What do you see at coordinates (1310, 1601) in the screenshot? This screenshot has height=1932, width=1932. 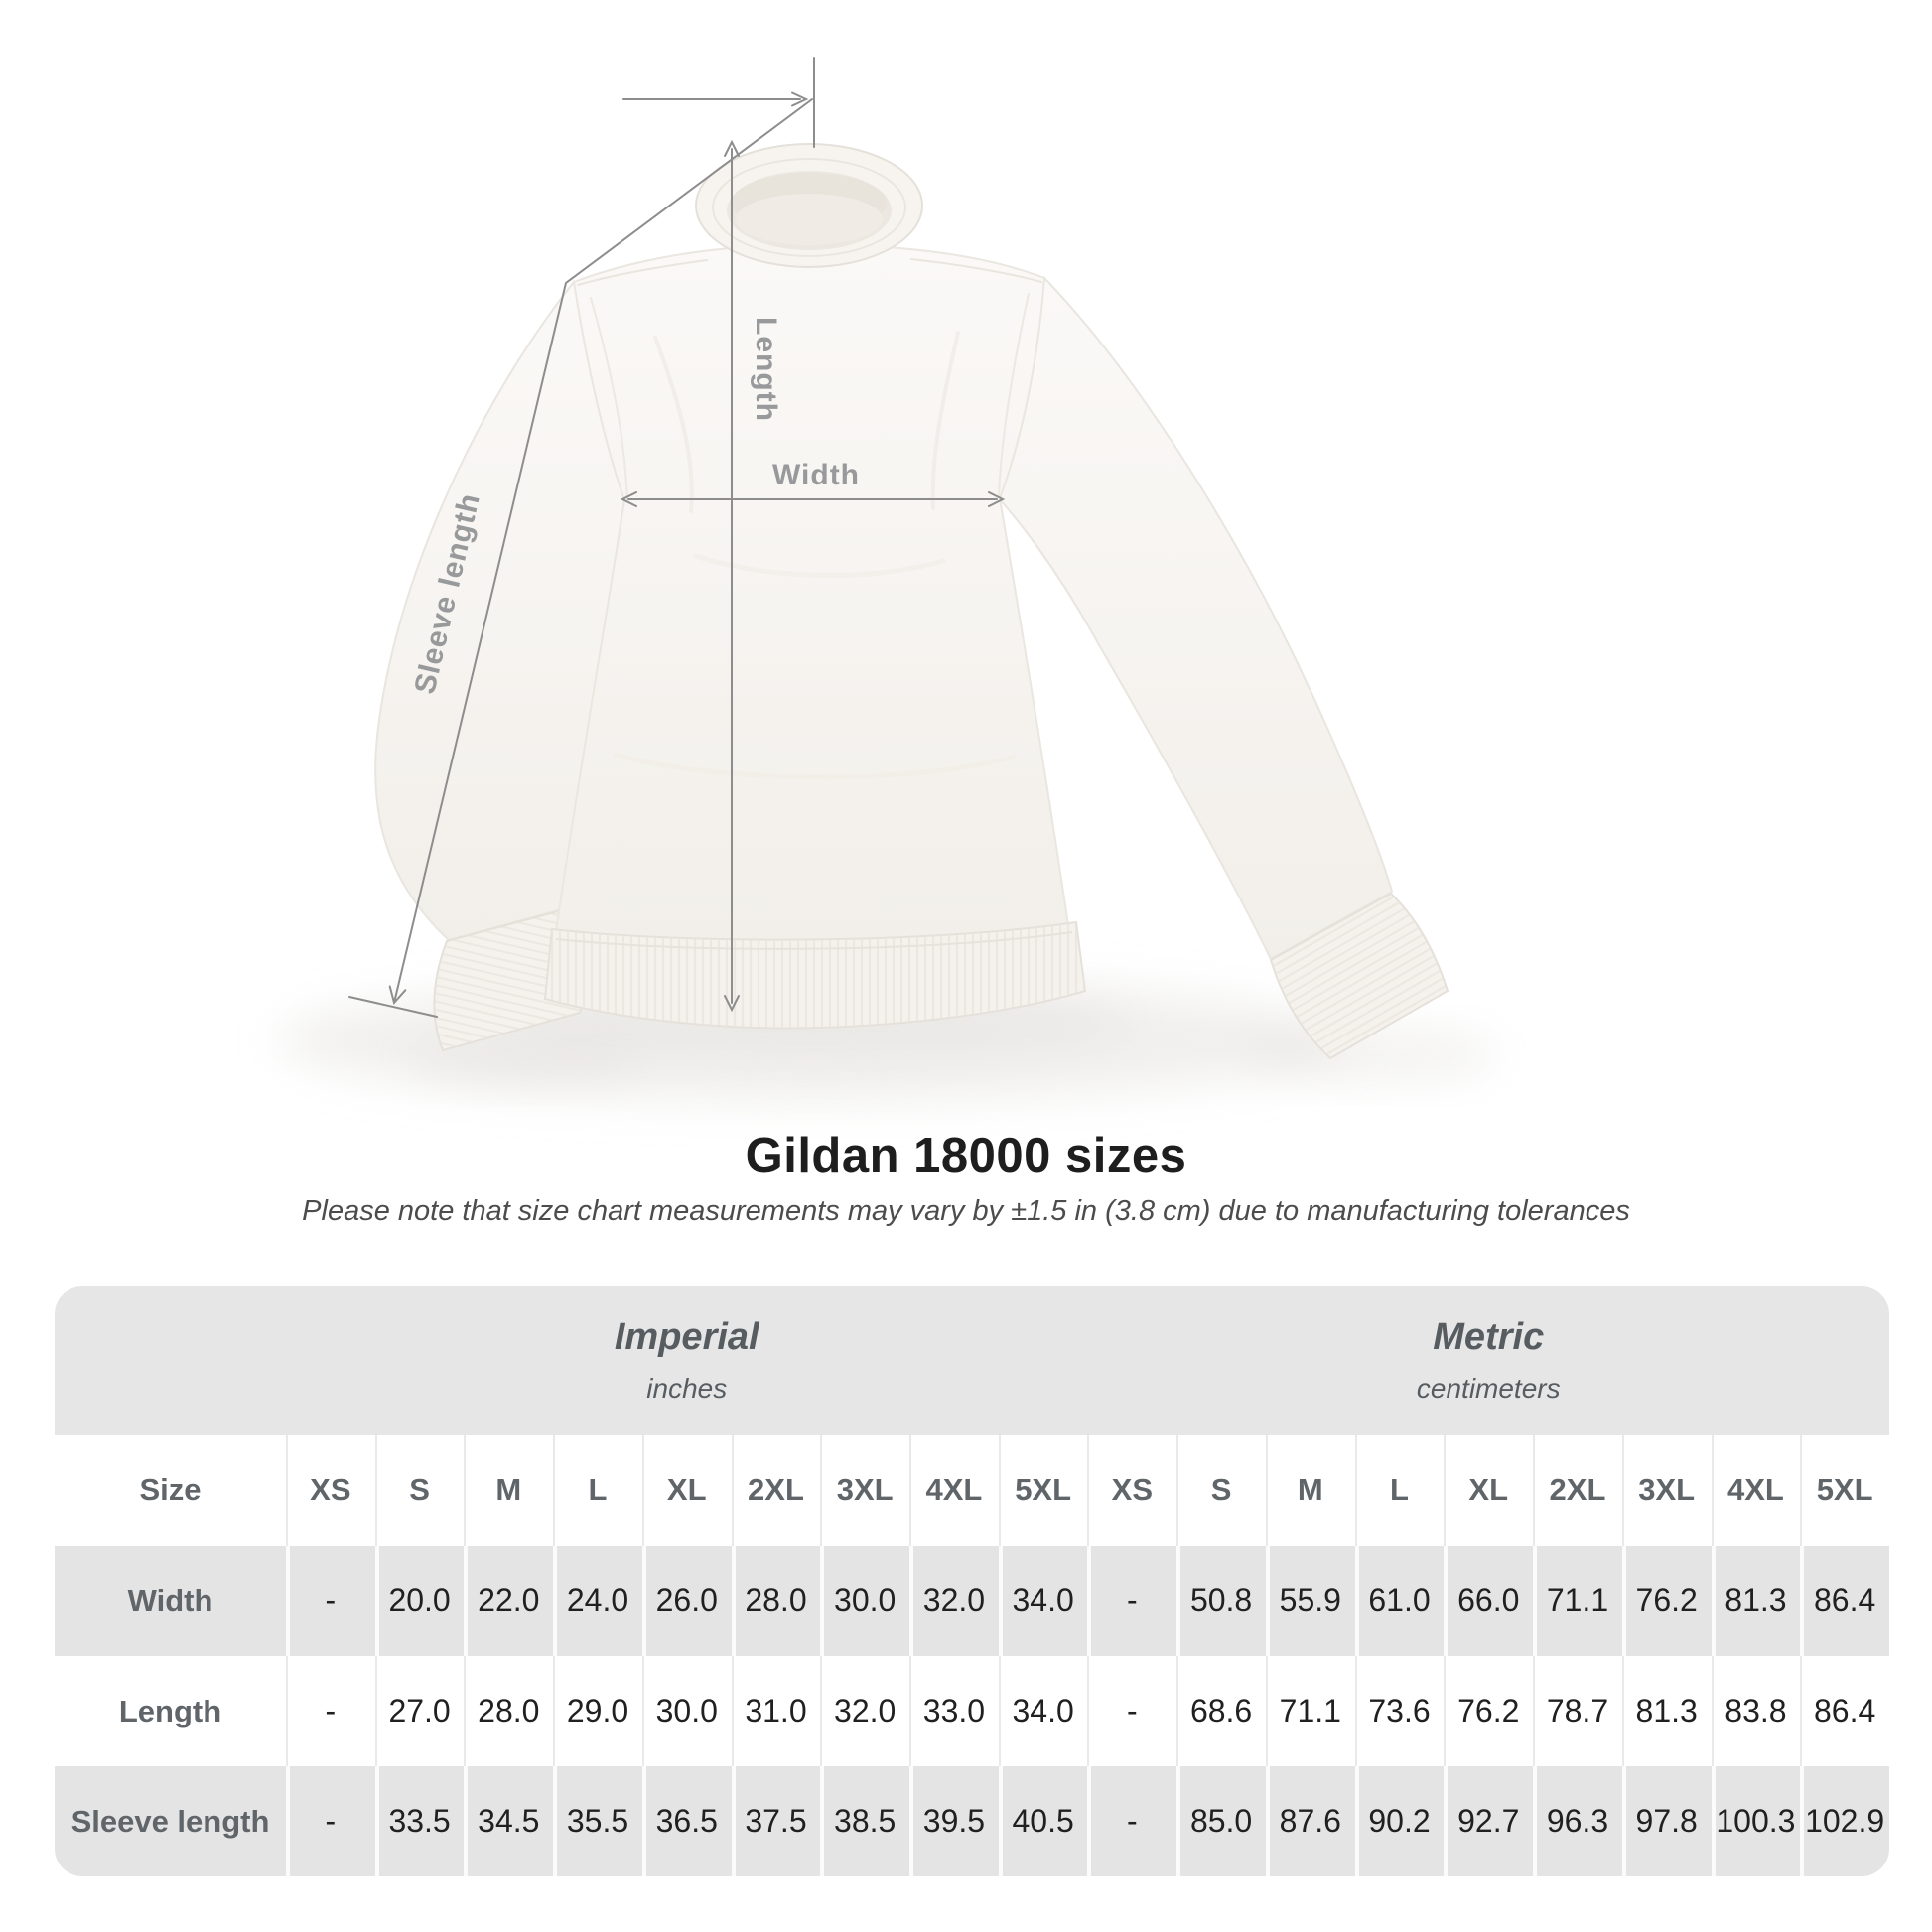 I see `value-cell: 55.9` at bounding box center [1310, 1601].